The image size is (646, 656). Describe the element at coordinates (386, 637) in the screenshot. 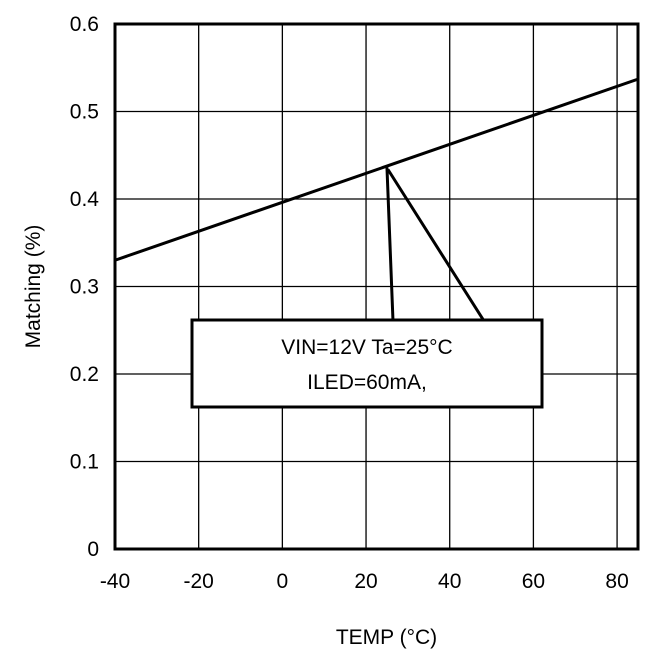

I see `x-axis-label: TEMP (°C)` at that location.